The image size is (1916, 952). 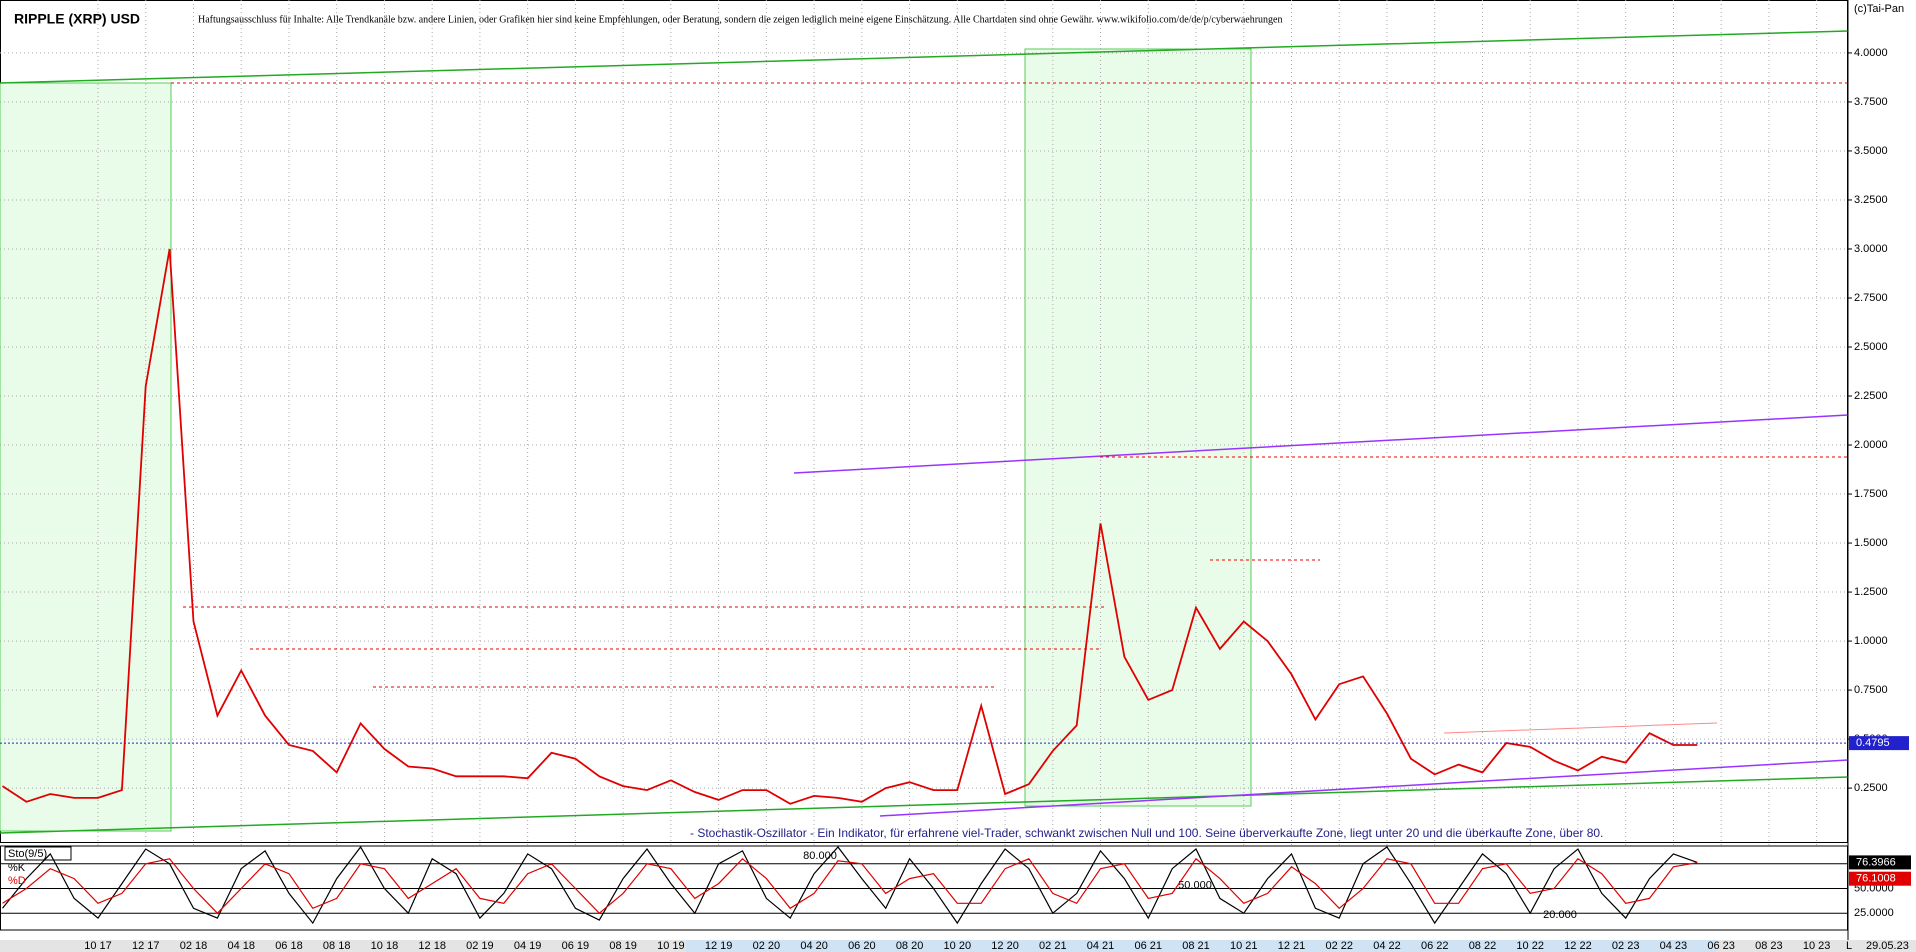 What do you see at coordinates (1817, 946) in the screenshot?
I see `x-tick-label: 10 23` at bounding box center [1817, 946].